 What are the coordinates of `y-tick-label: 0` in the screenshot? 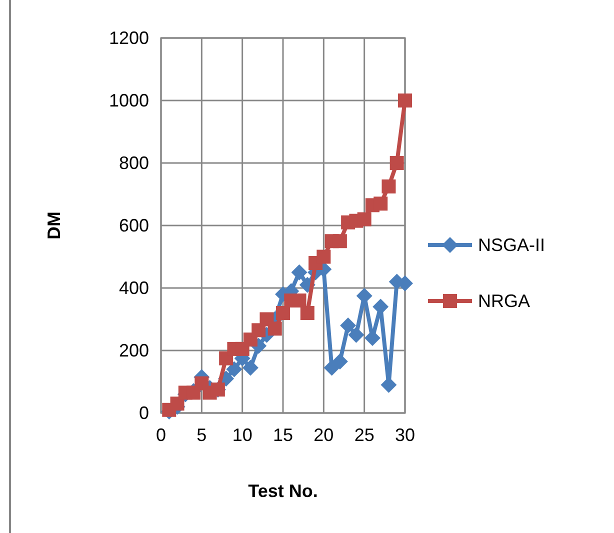 It's located at (143, 413).